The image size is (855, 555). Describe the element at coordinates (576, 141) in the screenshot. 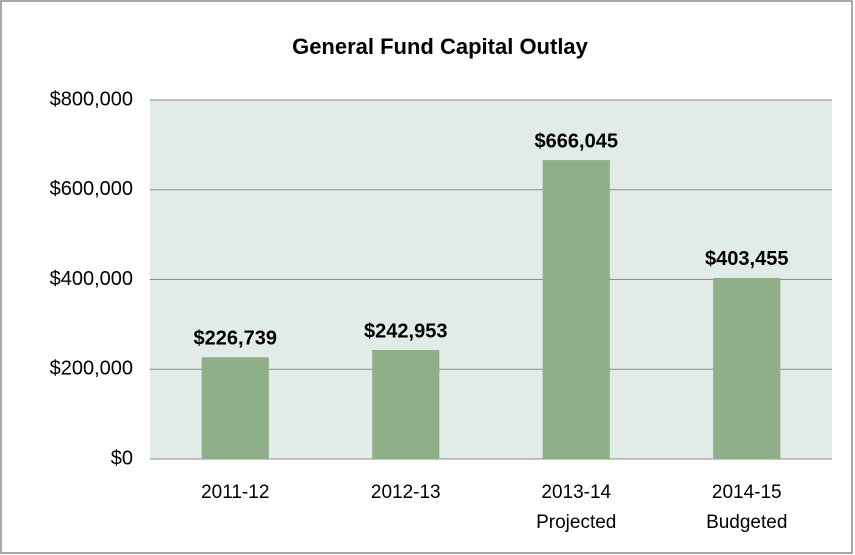

I see `value-label: $666,045` at that location.